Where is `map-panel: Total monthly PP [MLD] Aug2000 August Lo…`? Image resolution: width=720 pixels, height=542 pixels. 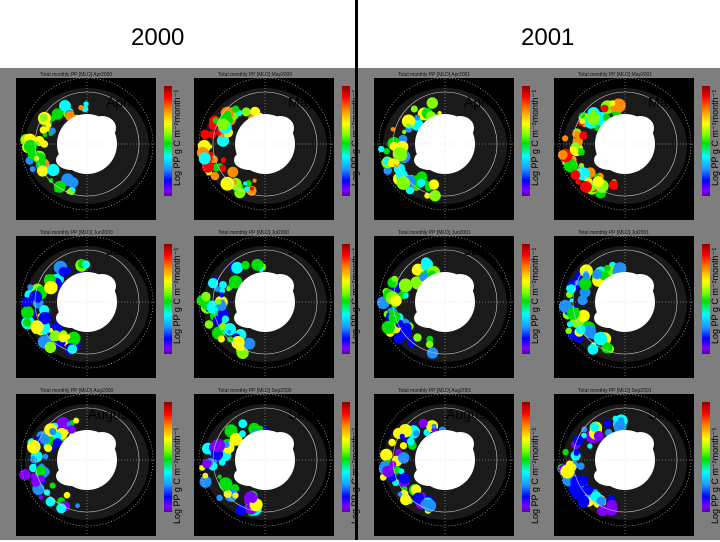
map-panel: Total monthly PP [MLD] Aug2000 August Lo… is located at coordinates (92, 463).